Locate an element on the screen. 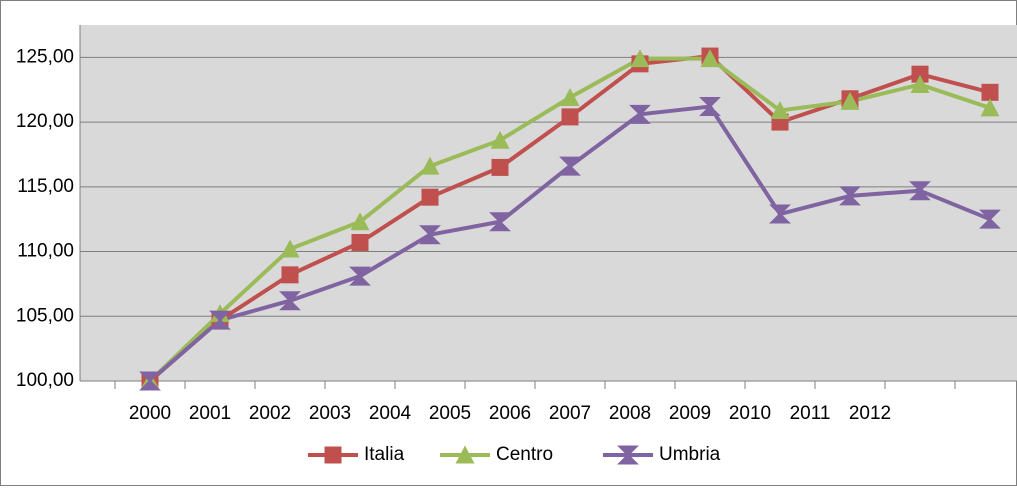  x-tick-label: 2003 is located at coordinates (330, 413).